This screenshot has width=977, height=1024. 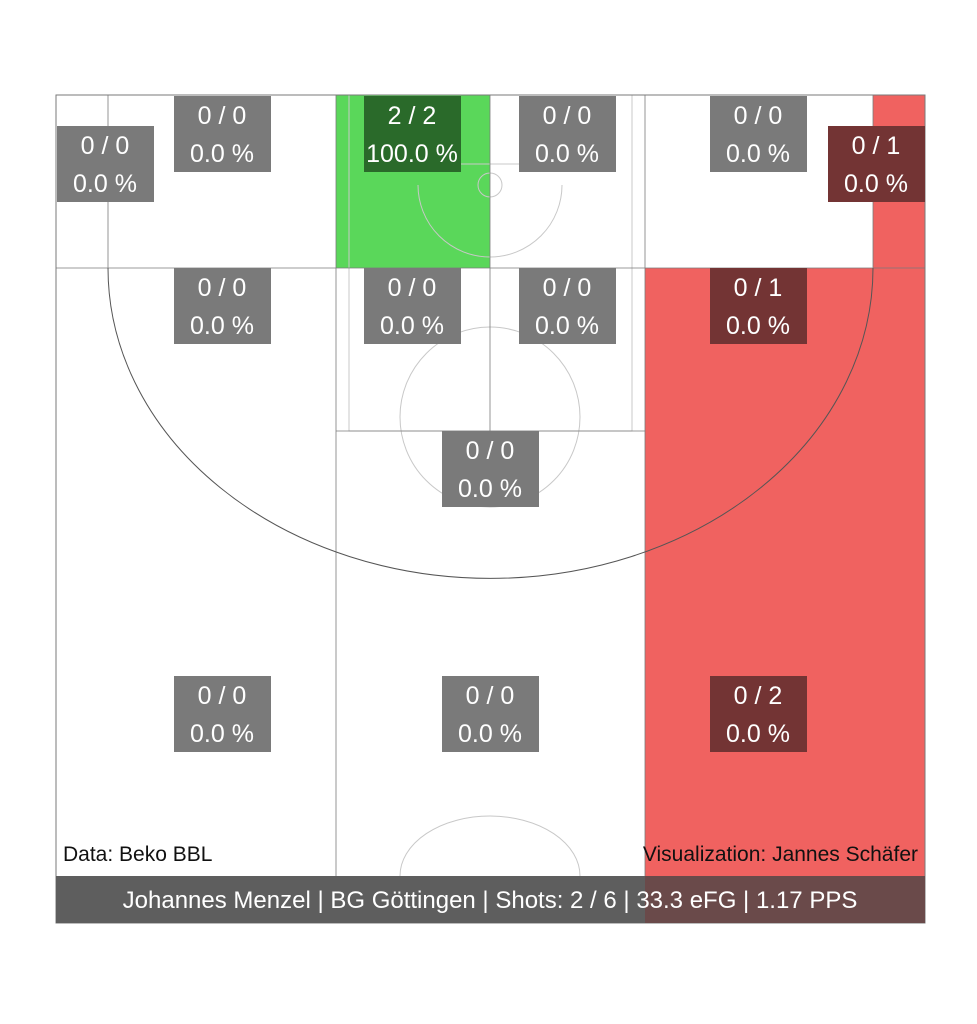 I want to click on zone-label-three-center: 0 / 0 0.0 %, so click(x=490, y=714).